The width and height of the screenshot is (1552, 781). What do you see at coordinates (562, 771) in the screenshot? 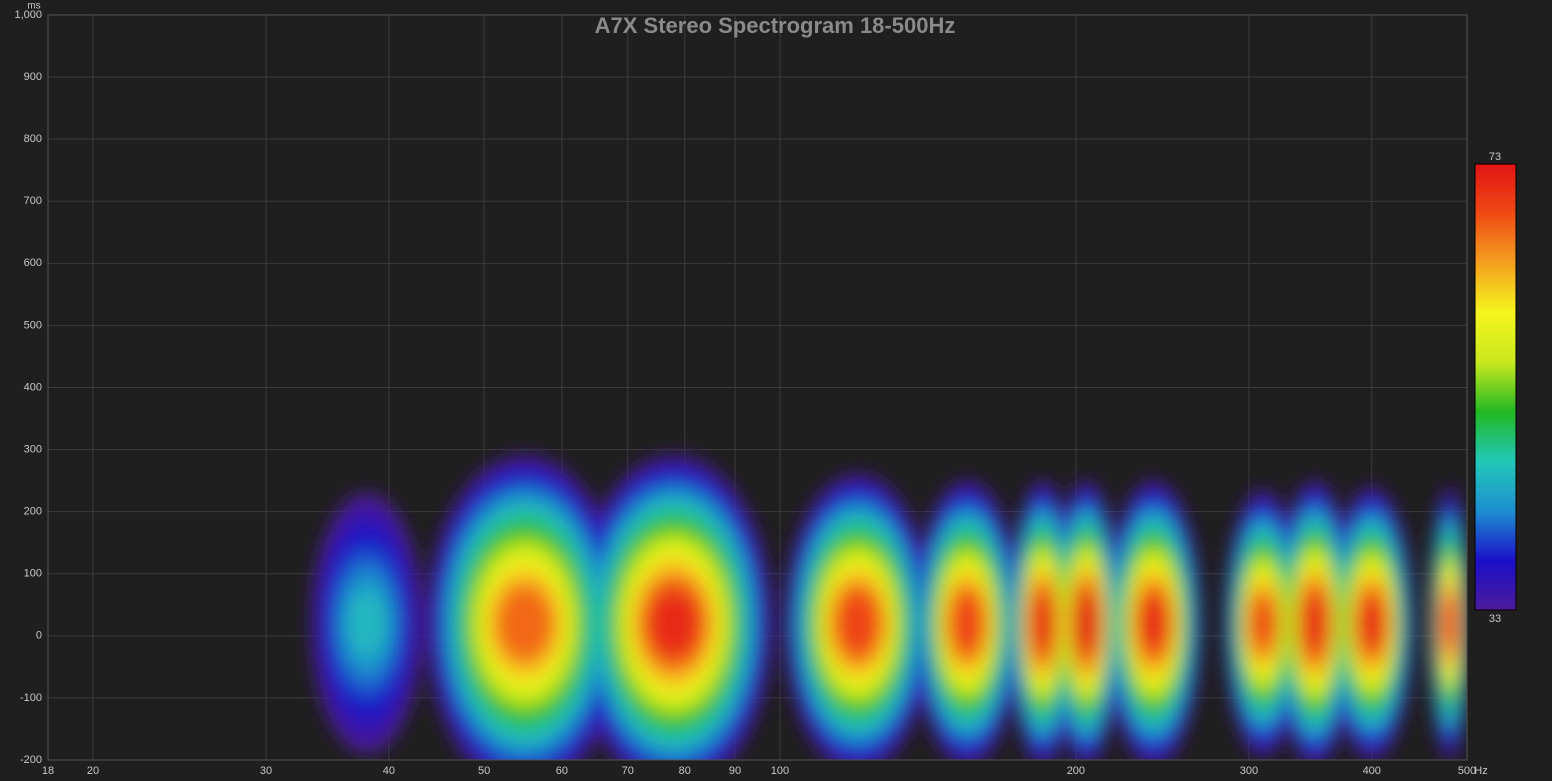
I see `x-tick-label: 60` at bounding box center [562, 771].